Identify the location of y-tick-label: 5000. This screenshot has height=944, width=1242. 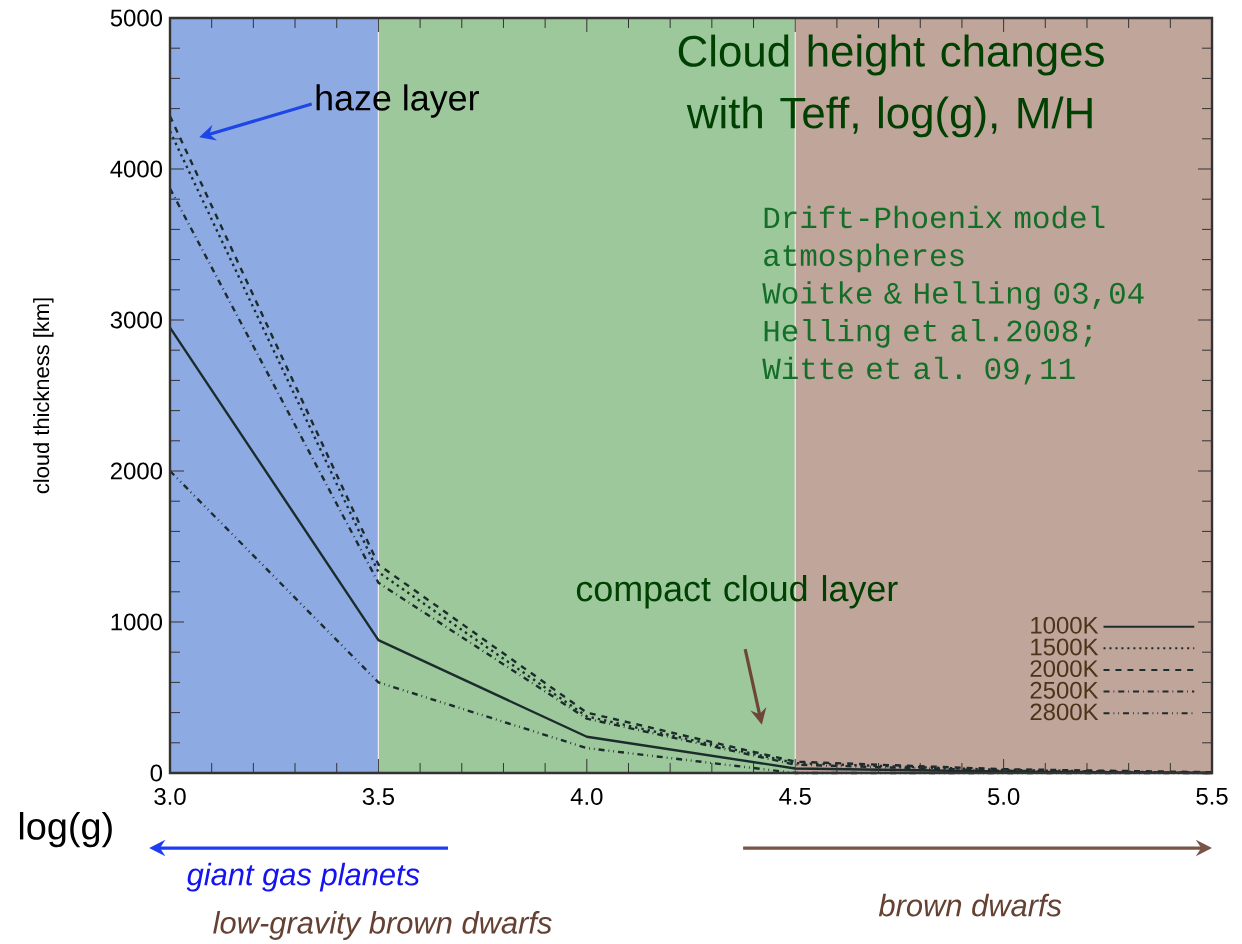
(136, 18).